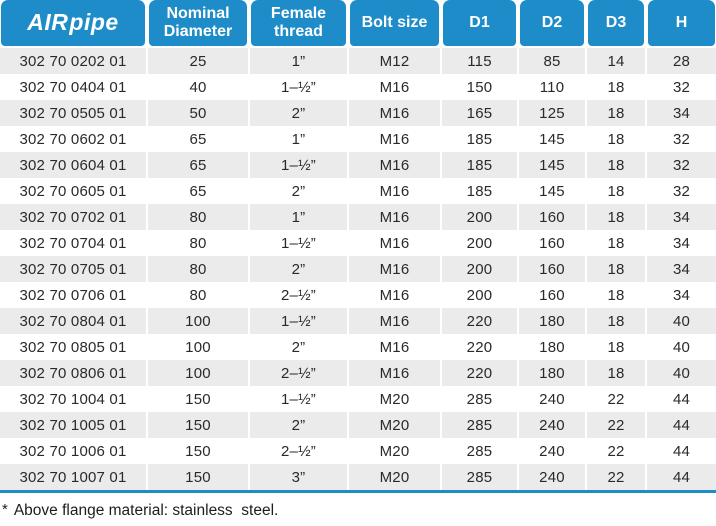  What do you see at coordinates (73, 373) in the screenshot?
I see `part-number-cell: 302 70 0806 01` at bounding box center [73, 373].